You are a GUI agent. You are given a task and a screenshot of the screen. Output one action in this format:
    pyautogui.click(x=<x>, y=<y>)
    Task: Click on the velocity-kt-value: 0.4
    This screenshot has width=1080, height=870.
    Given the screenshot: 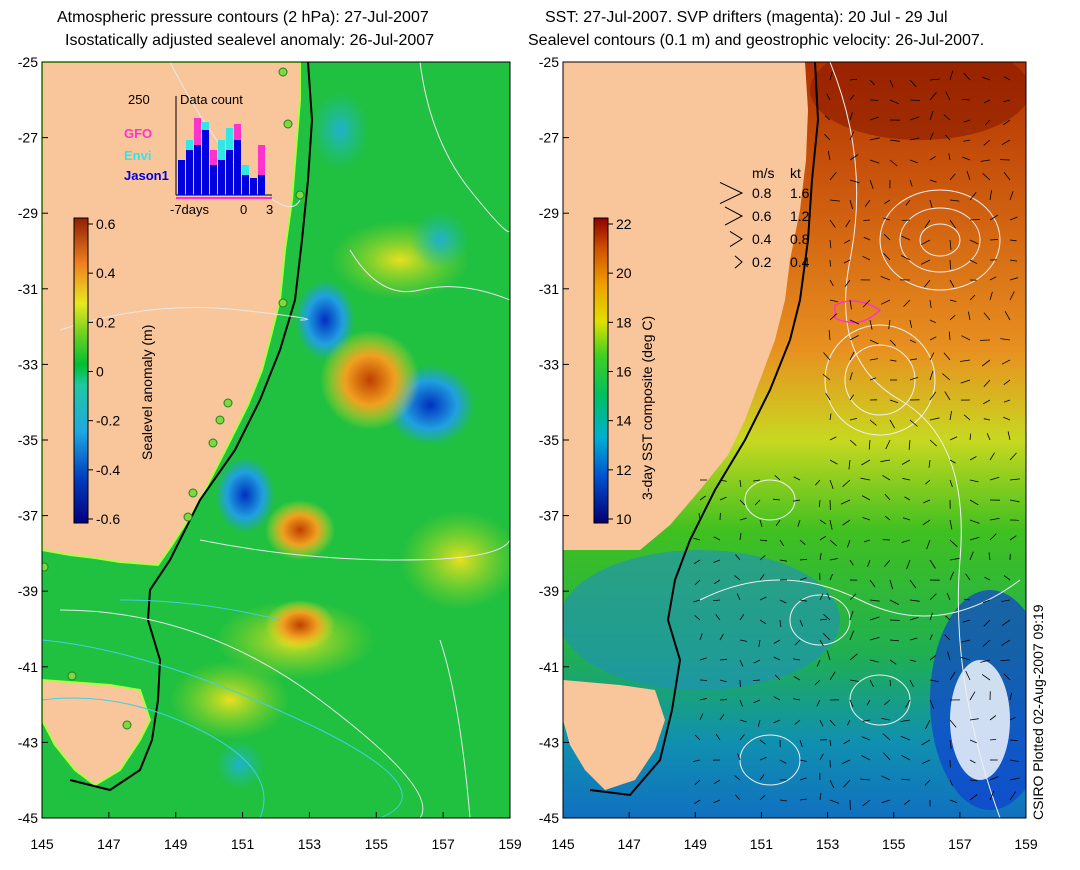 What is the action you would take?
    pyautogui.click(x=800, y=262)
    